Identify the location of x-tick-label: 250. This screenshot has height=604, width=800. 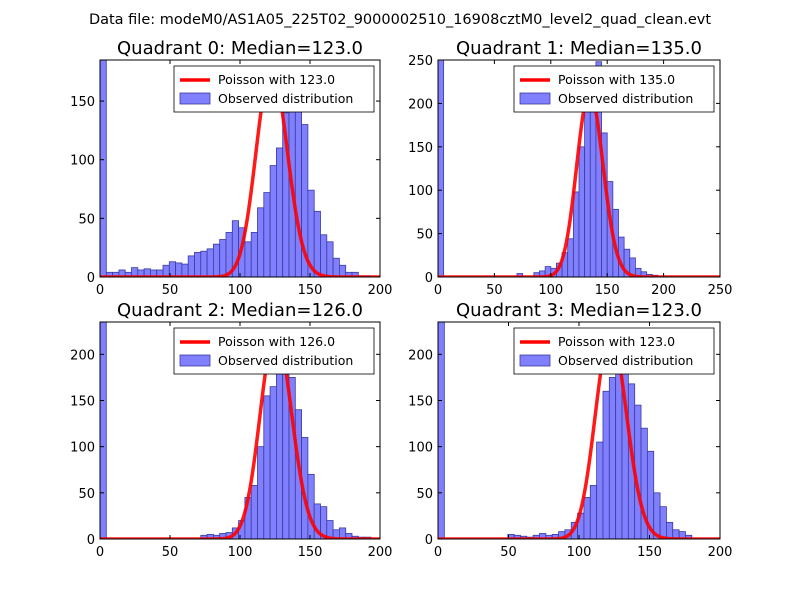
(720, 290).